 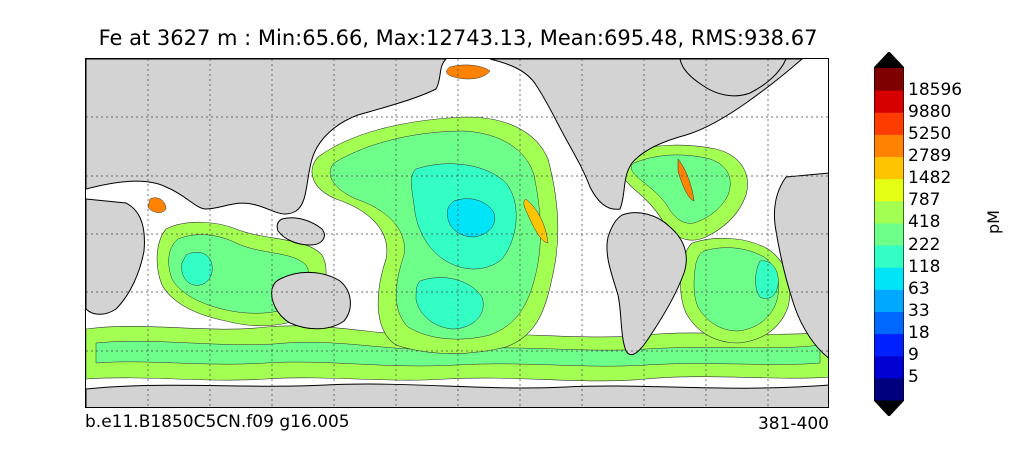 I want to click on indian-ocean-cyan-green, so click(x=197, y=269).